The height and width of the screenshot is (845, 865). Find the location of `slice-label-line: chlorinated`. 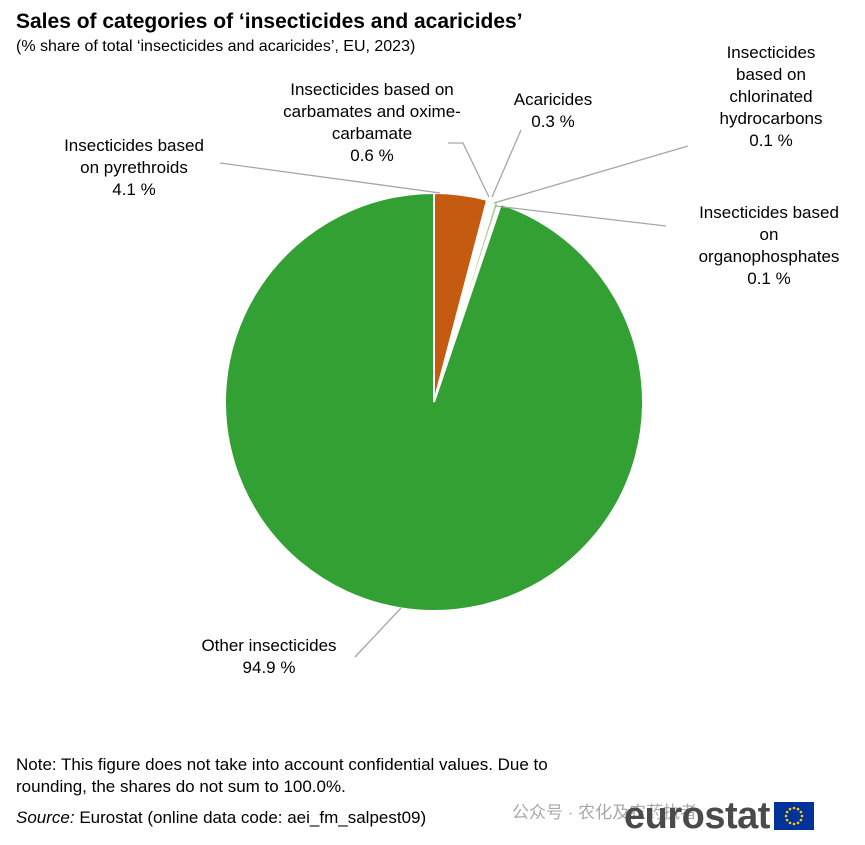

slice-label-line: chlorinated is located at coordinates (770, 96).